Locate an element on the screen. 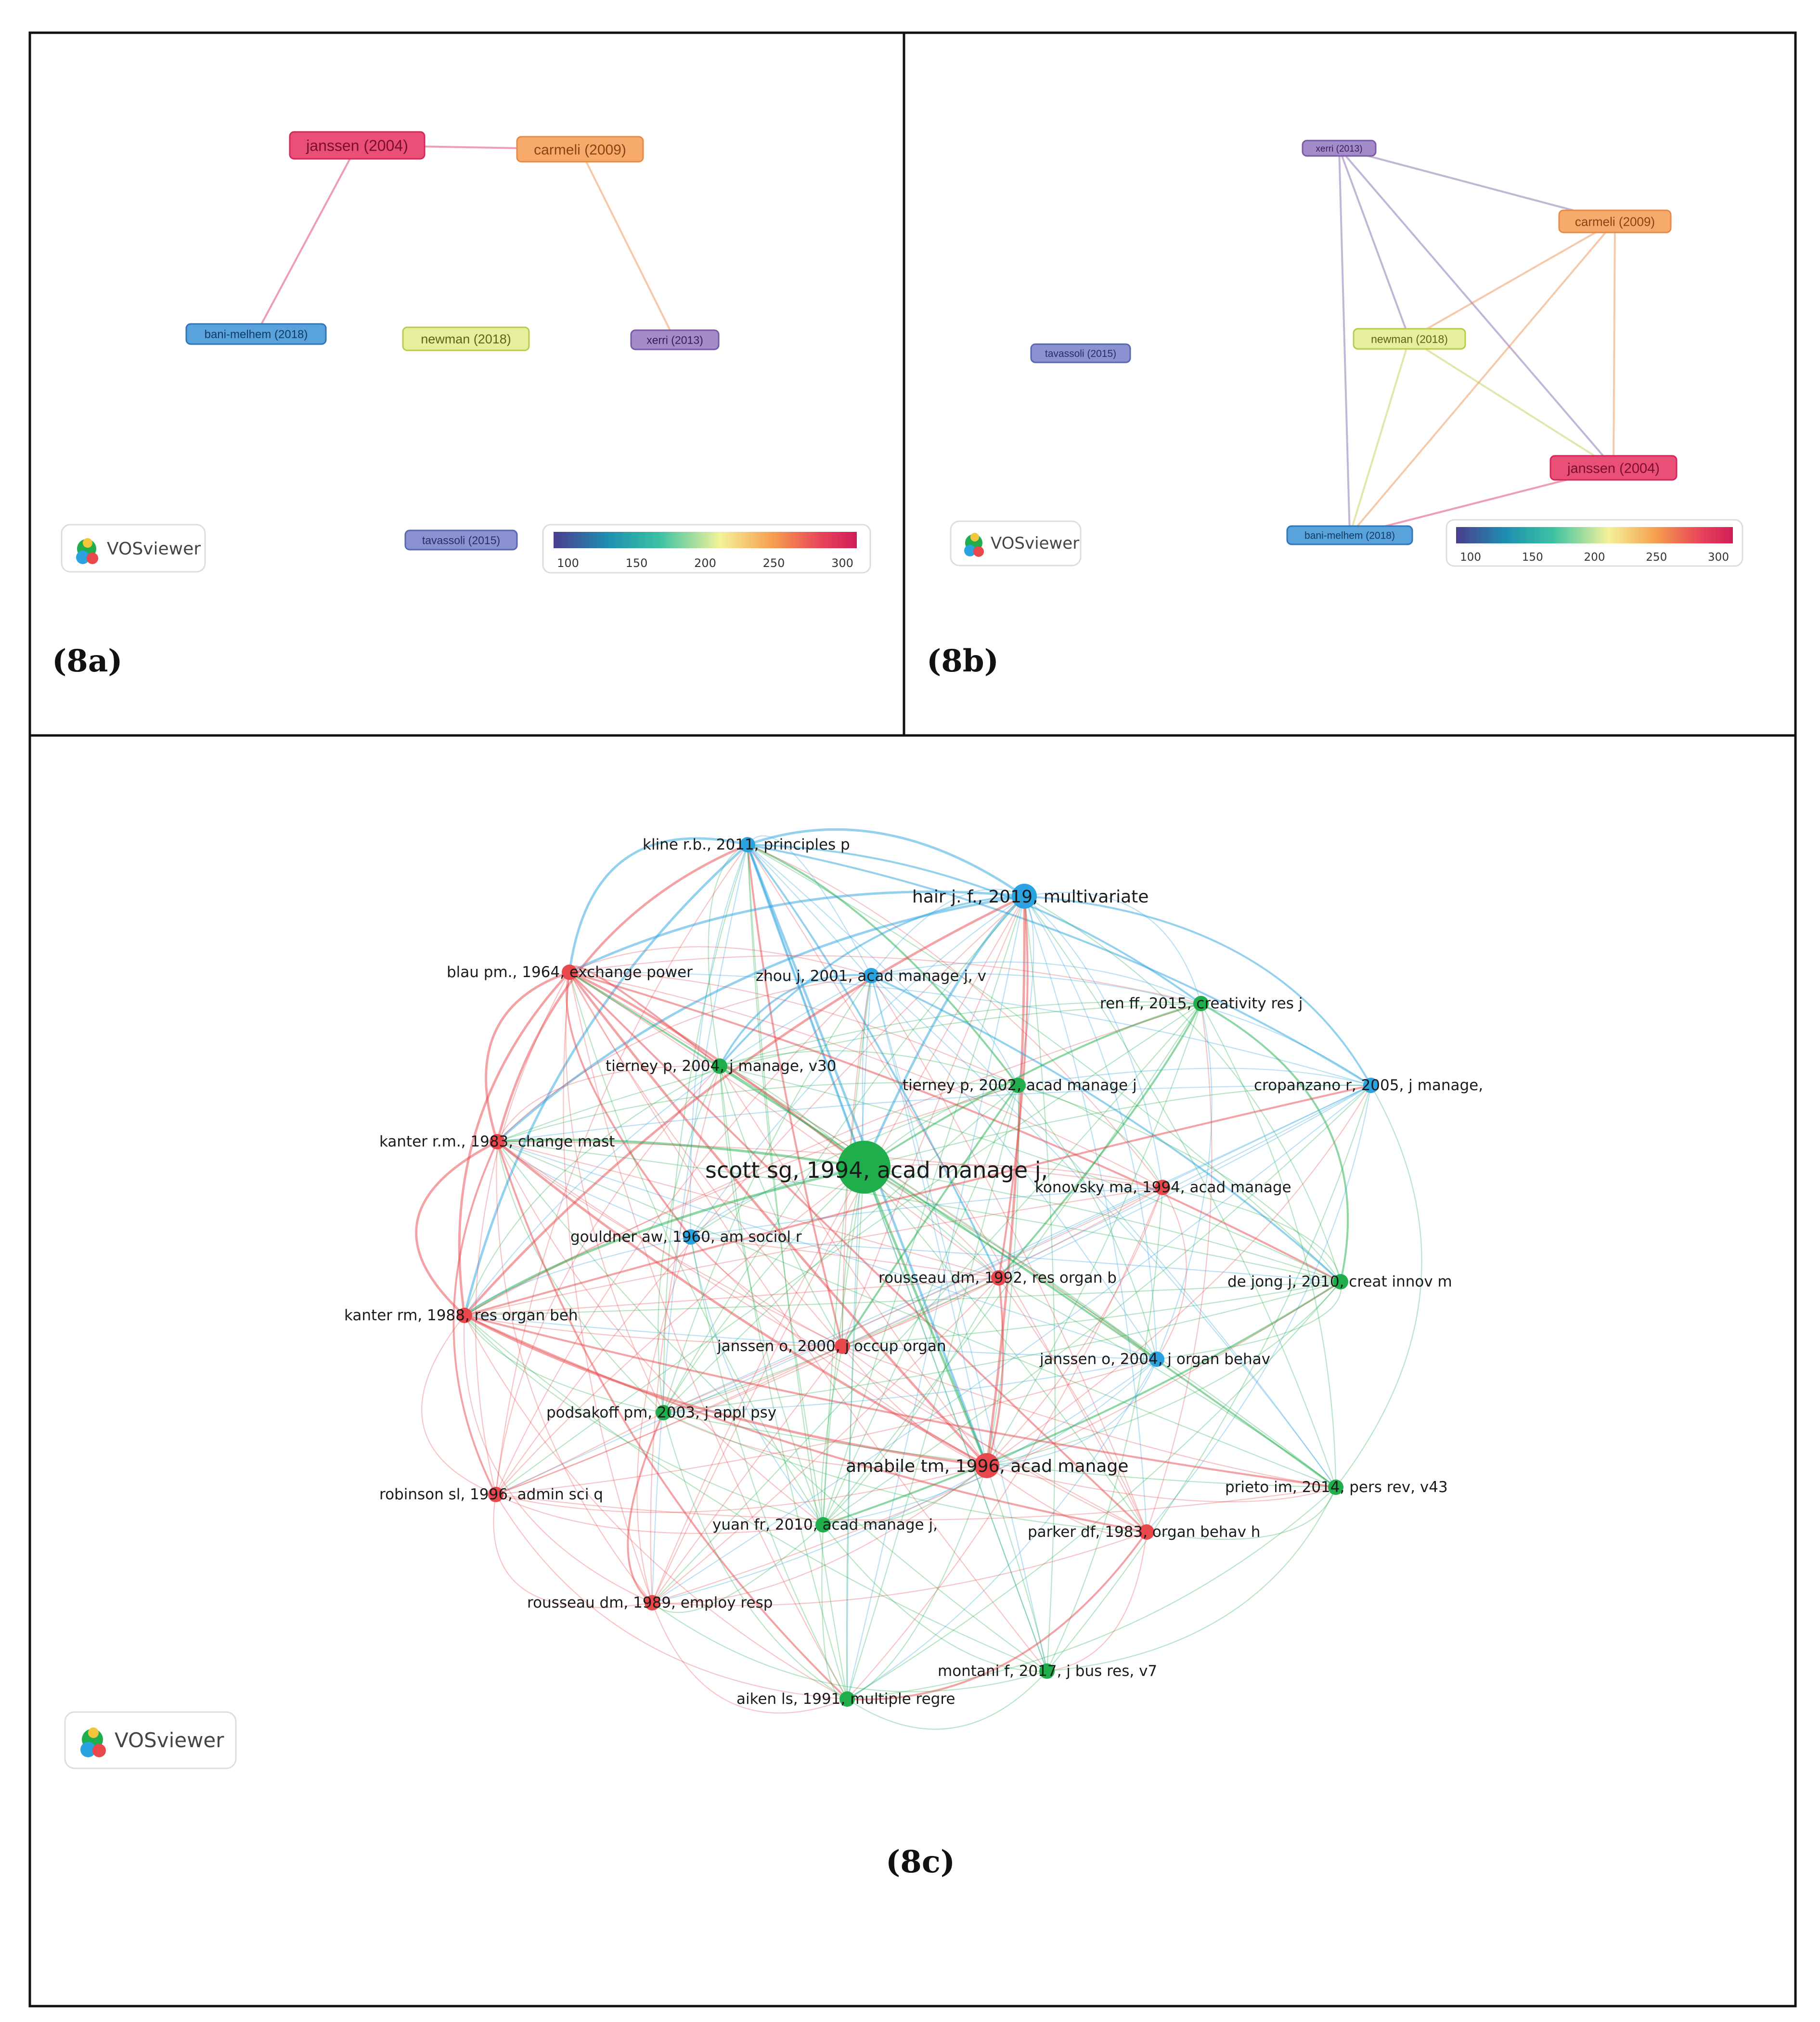 This screenshot has width=1820, height=2022. node-hair is located at coordinates (1024, 896).